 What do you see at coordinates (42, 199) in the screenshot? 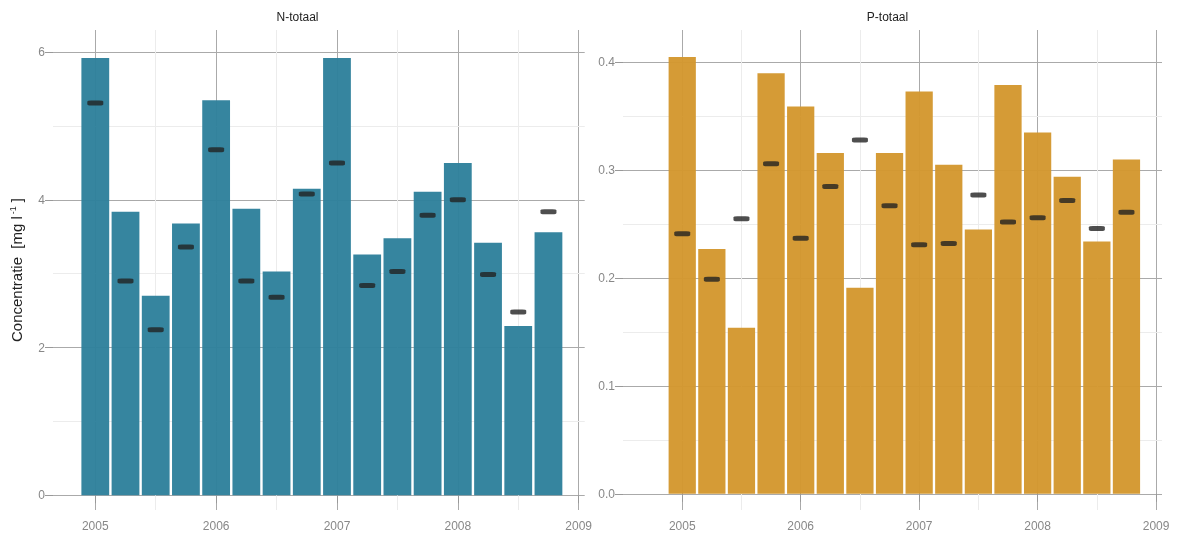
I see `y-tick-label: 4` at bounding box center [42, 199].